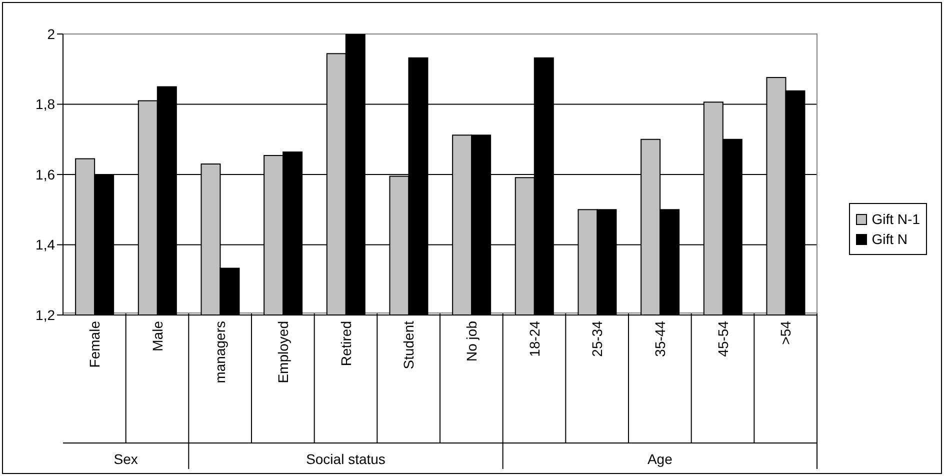  I want to click on x-tick-label: 45-54, so click(722, 338).